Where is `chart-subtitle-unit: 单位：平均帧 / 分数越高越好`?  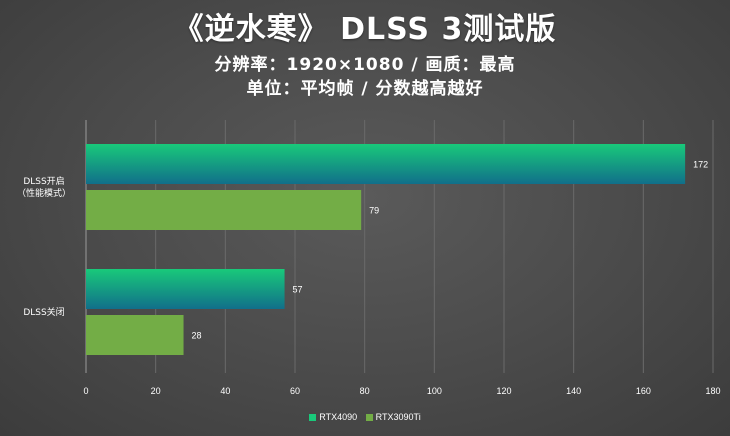
chart-subtitle-unit: 单位：平均帧 / 分数越高越好 is located at coordinates (365, 89).